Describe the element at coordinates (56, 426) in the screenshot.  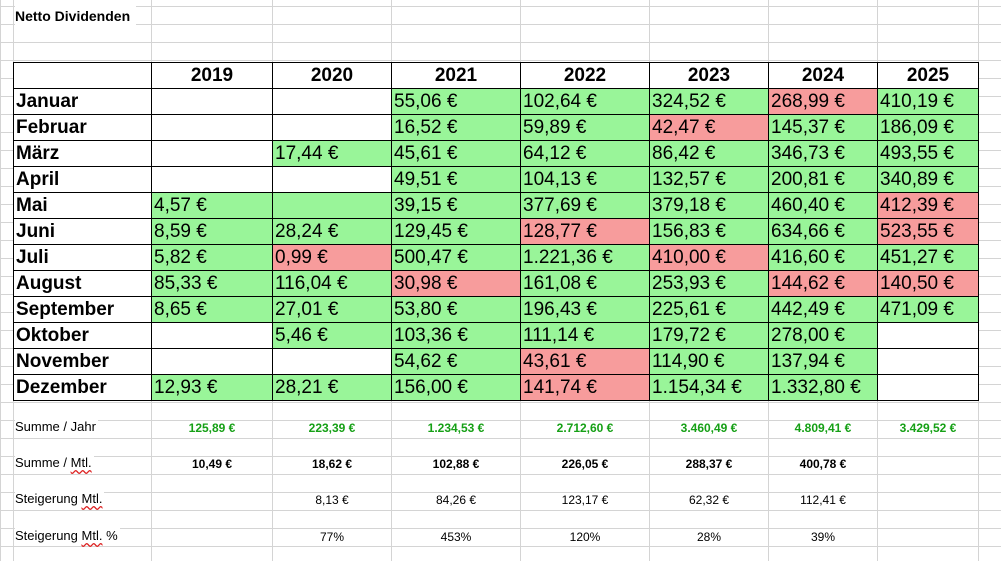
I see `sum-year-label: Summe / Jahr` at that location.